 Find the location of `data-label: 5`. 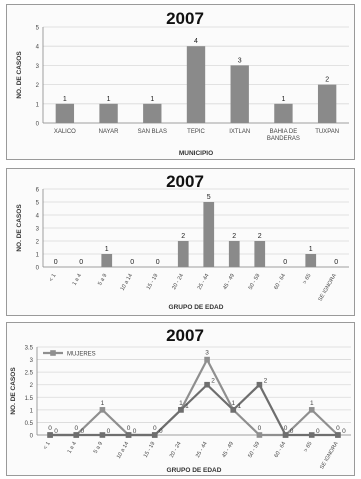

data-label: 5 is located at coordinates (209, 197).